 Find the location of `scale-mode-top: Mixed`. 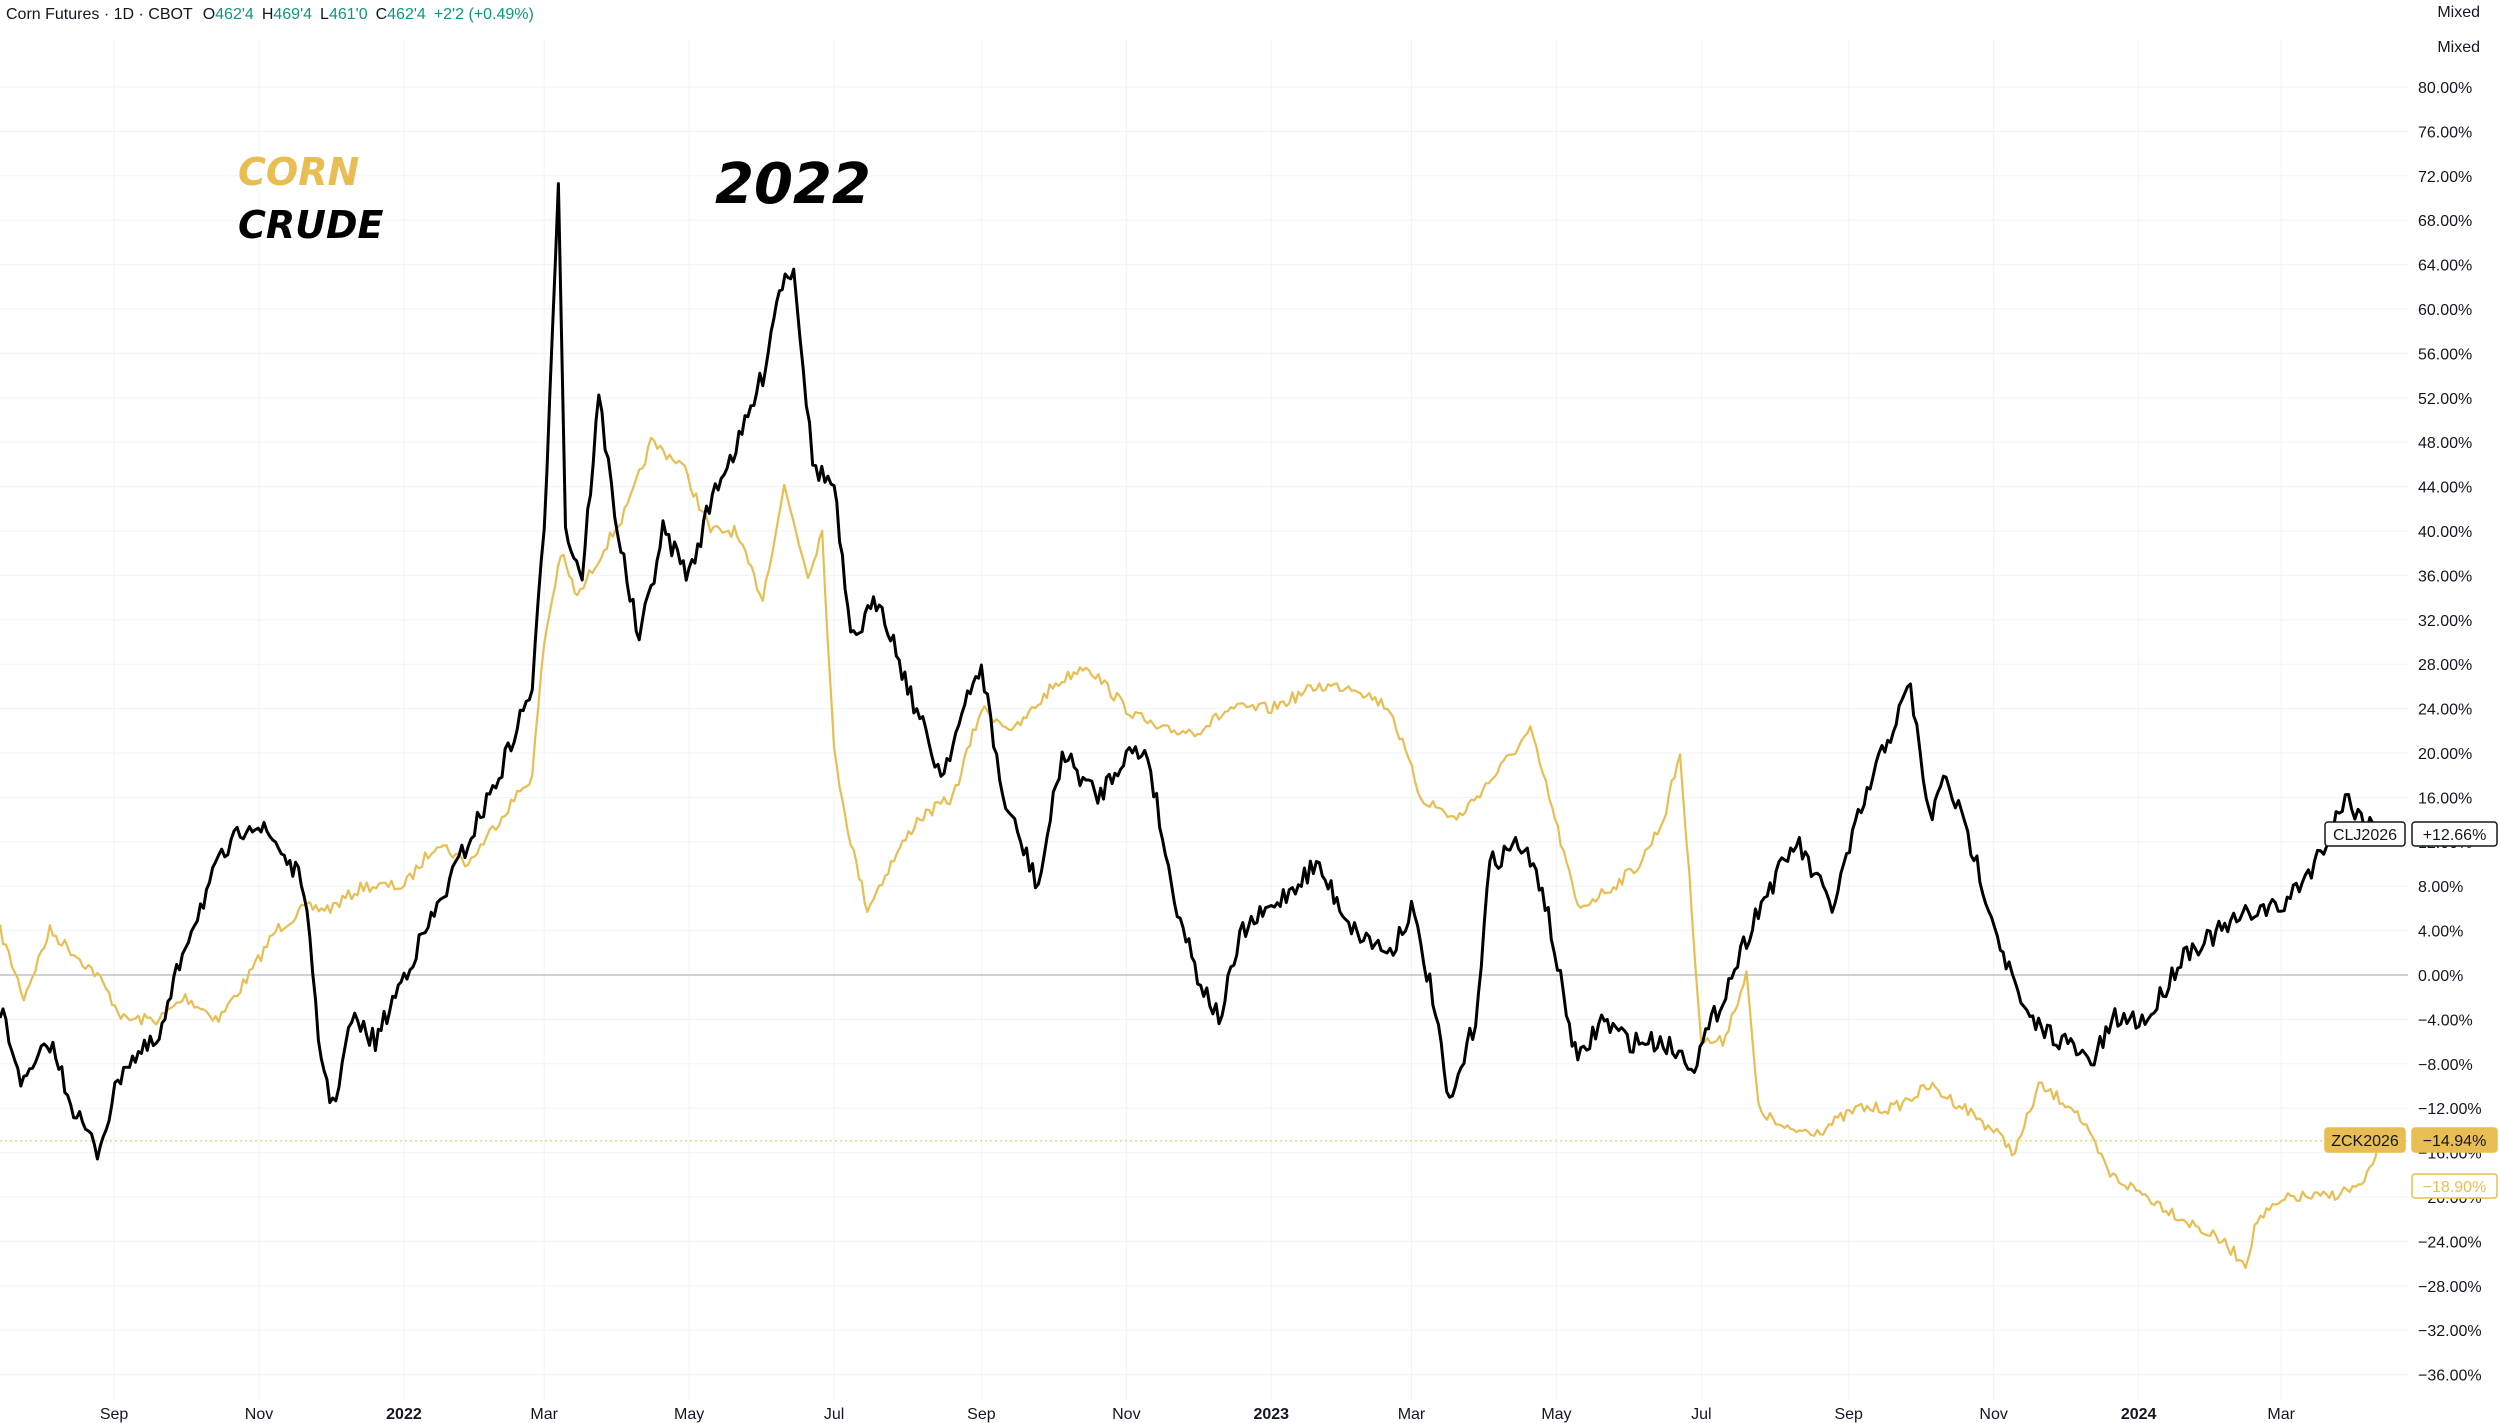

scale-mode-top: Mixed is located at coordinates (2458, 12).